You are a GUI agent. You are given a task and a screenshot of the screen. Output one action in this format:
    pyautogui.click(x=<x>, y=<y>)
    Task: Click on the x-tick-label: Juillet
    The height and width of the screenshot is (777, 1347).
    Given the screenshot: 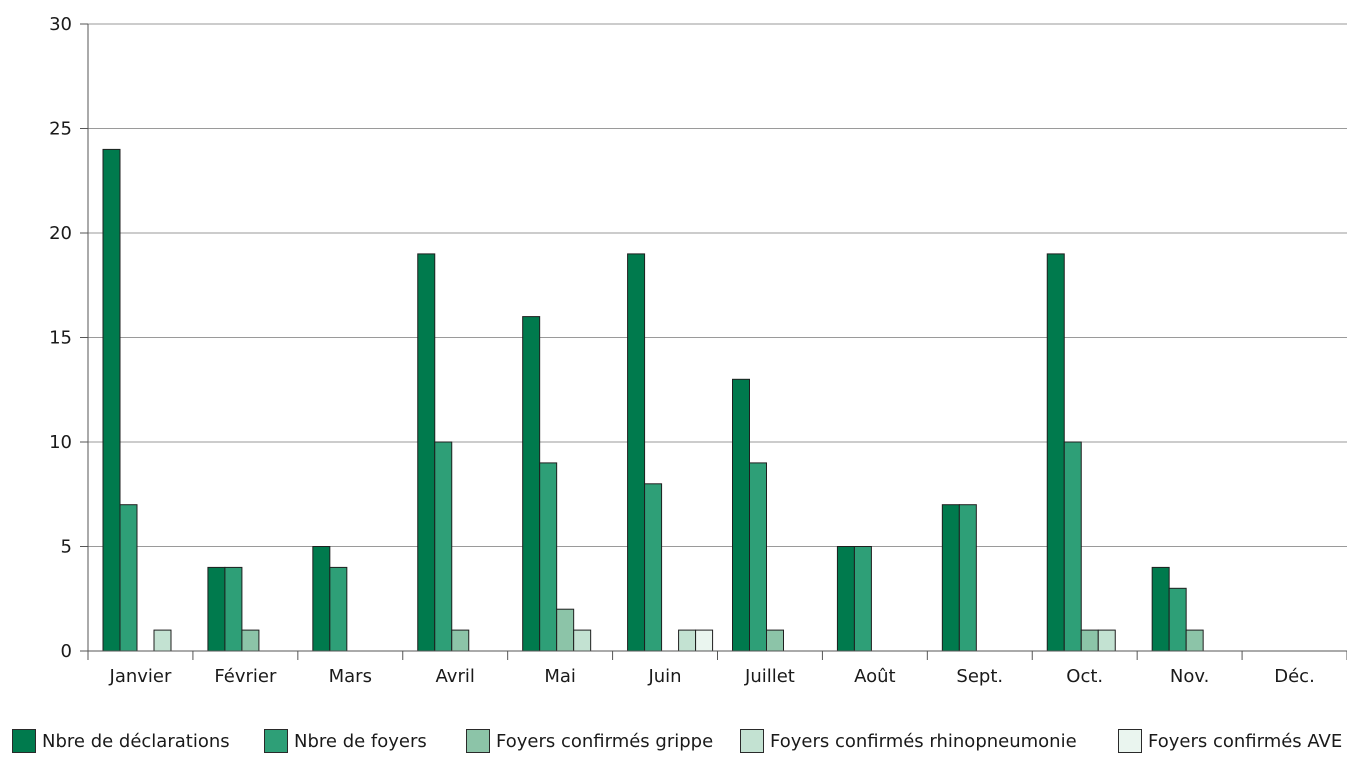 What is the action you would take?
    pyautogui.click(x=769, y=676)
    